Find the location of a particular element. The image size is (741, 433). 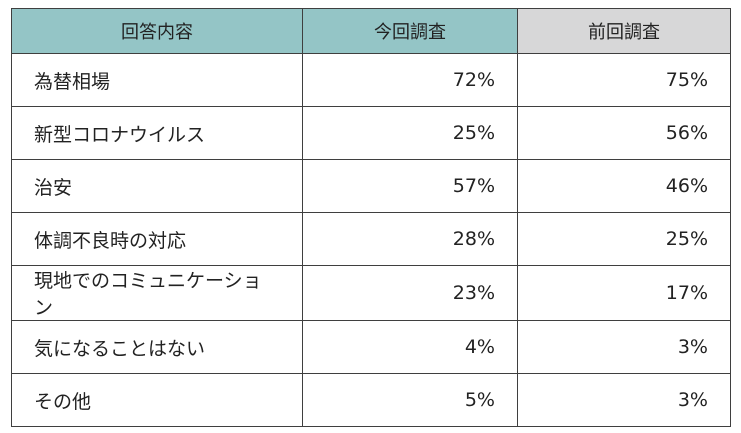

current-value: 28% is located at coordinates (410, 239).